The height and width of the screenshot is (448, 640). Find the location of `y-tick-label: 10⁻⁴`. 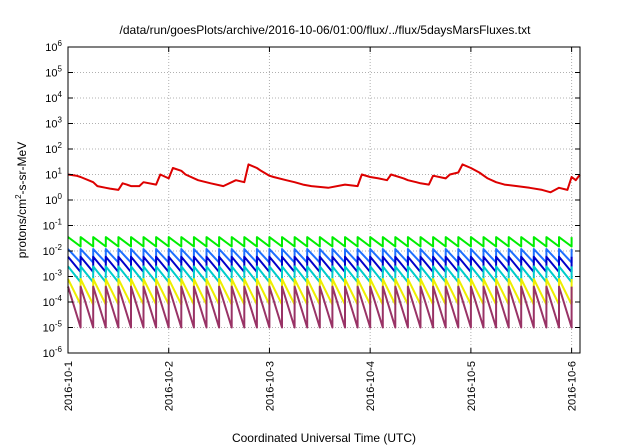

y-tick-label: 10⁻⁴ is located at coordinates (53, 301).